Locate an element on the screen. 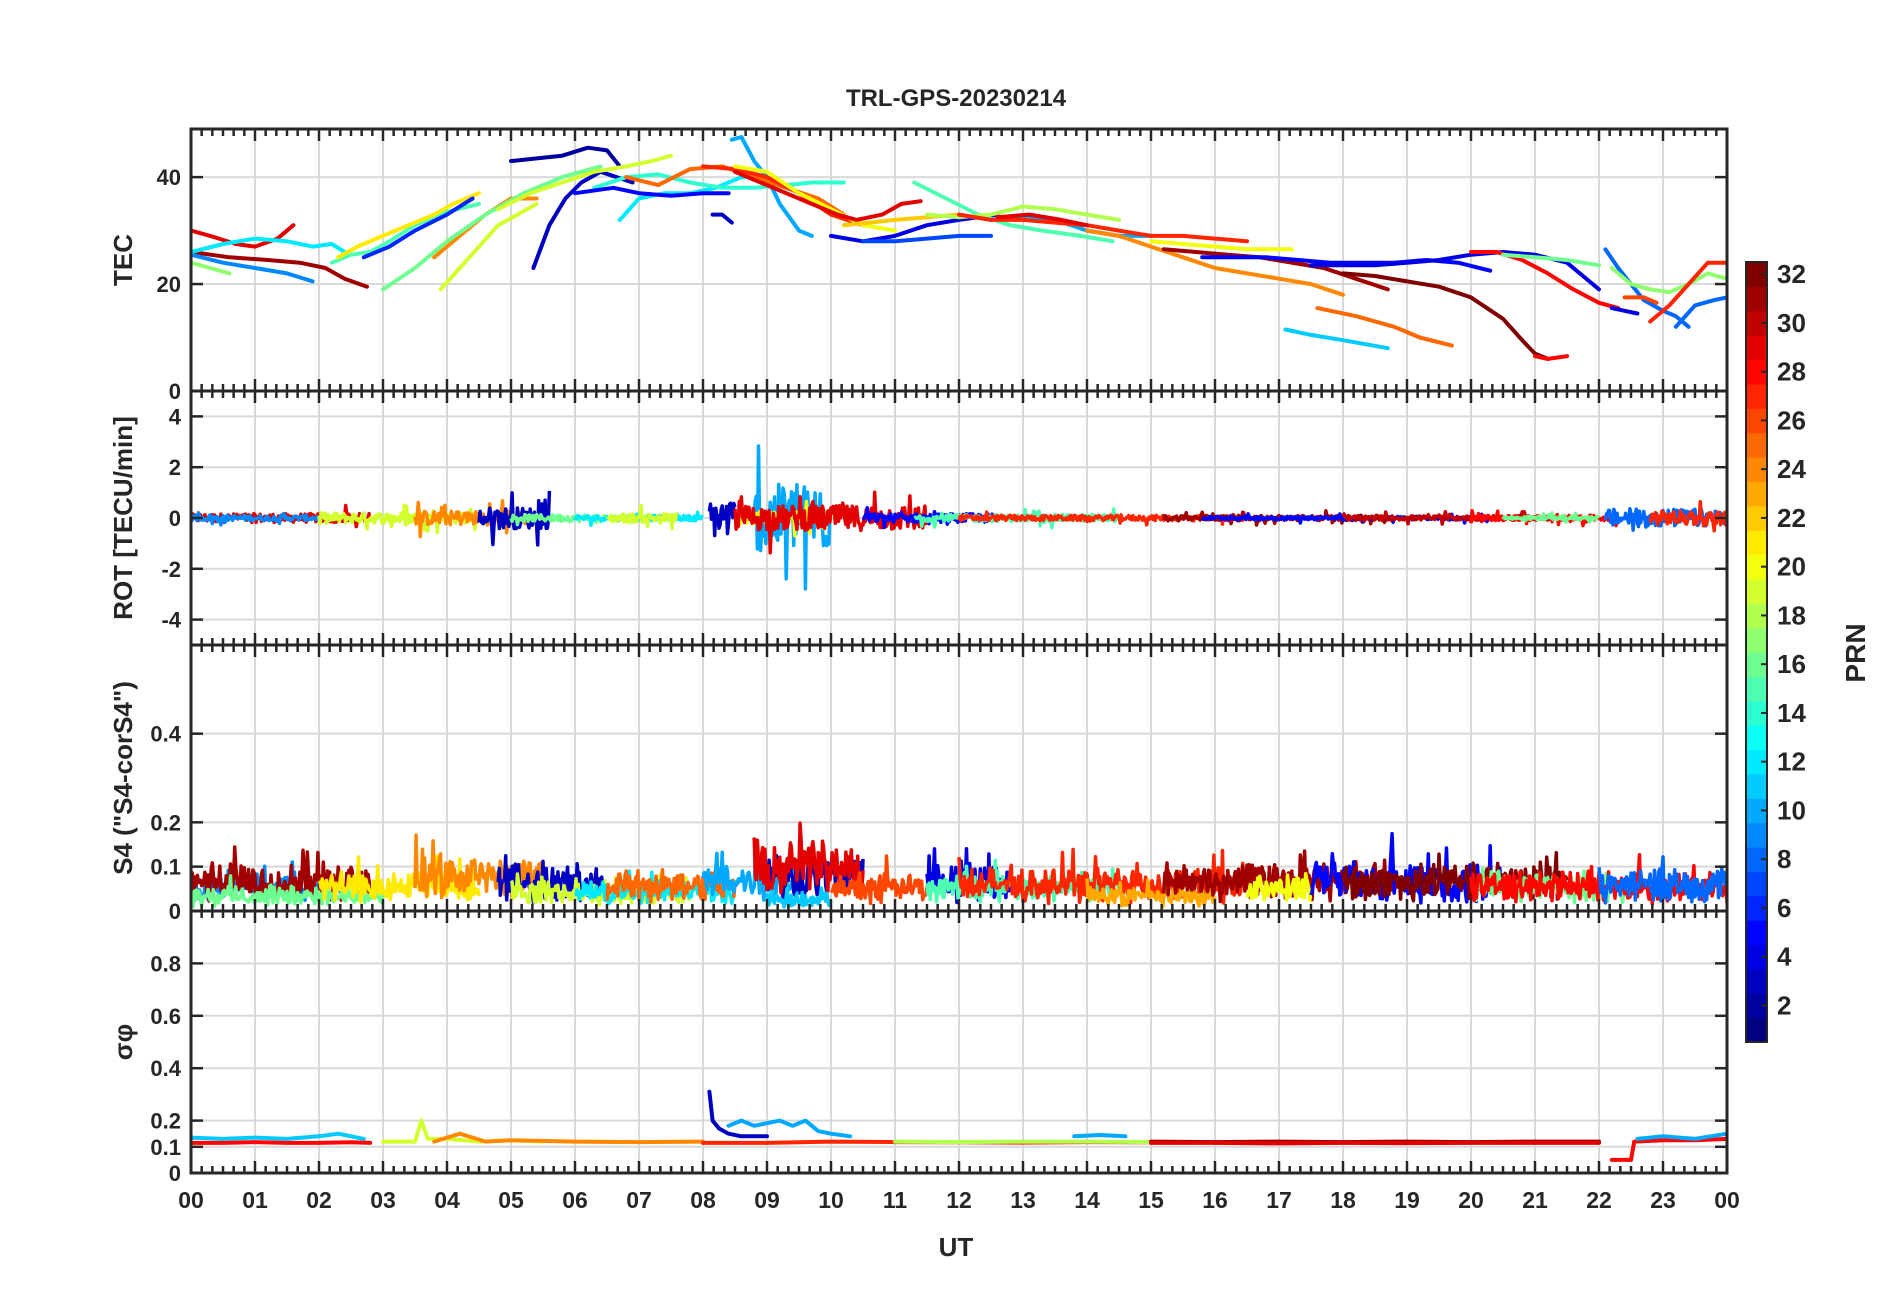 This screenshot has height=1292, width=1902. x-tick-label: 22 is located at coordinates (1599, 1200).